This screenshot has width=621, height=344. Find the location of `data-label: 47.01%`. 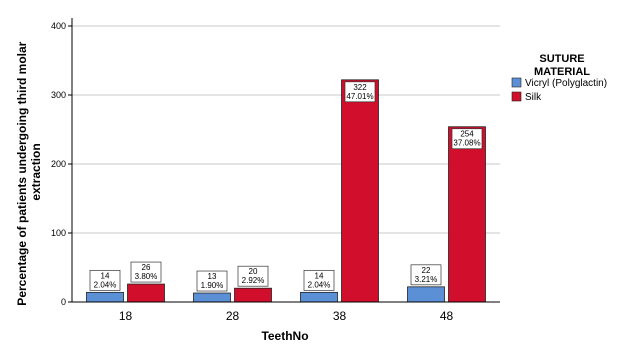

data-label: 47.01% is located at coordinates (359, 96).